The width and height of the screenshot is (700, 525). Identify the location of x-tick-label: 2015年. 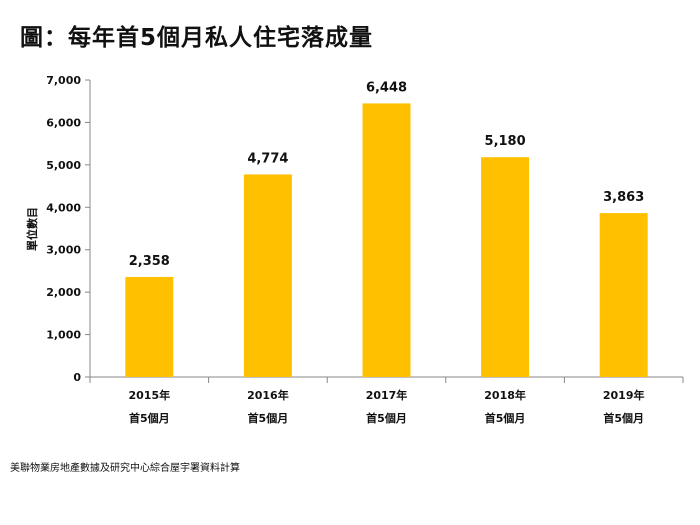
(149, 395).